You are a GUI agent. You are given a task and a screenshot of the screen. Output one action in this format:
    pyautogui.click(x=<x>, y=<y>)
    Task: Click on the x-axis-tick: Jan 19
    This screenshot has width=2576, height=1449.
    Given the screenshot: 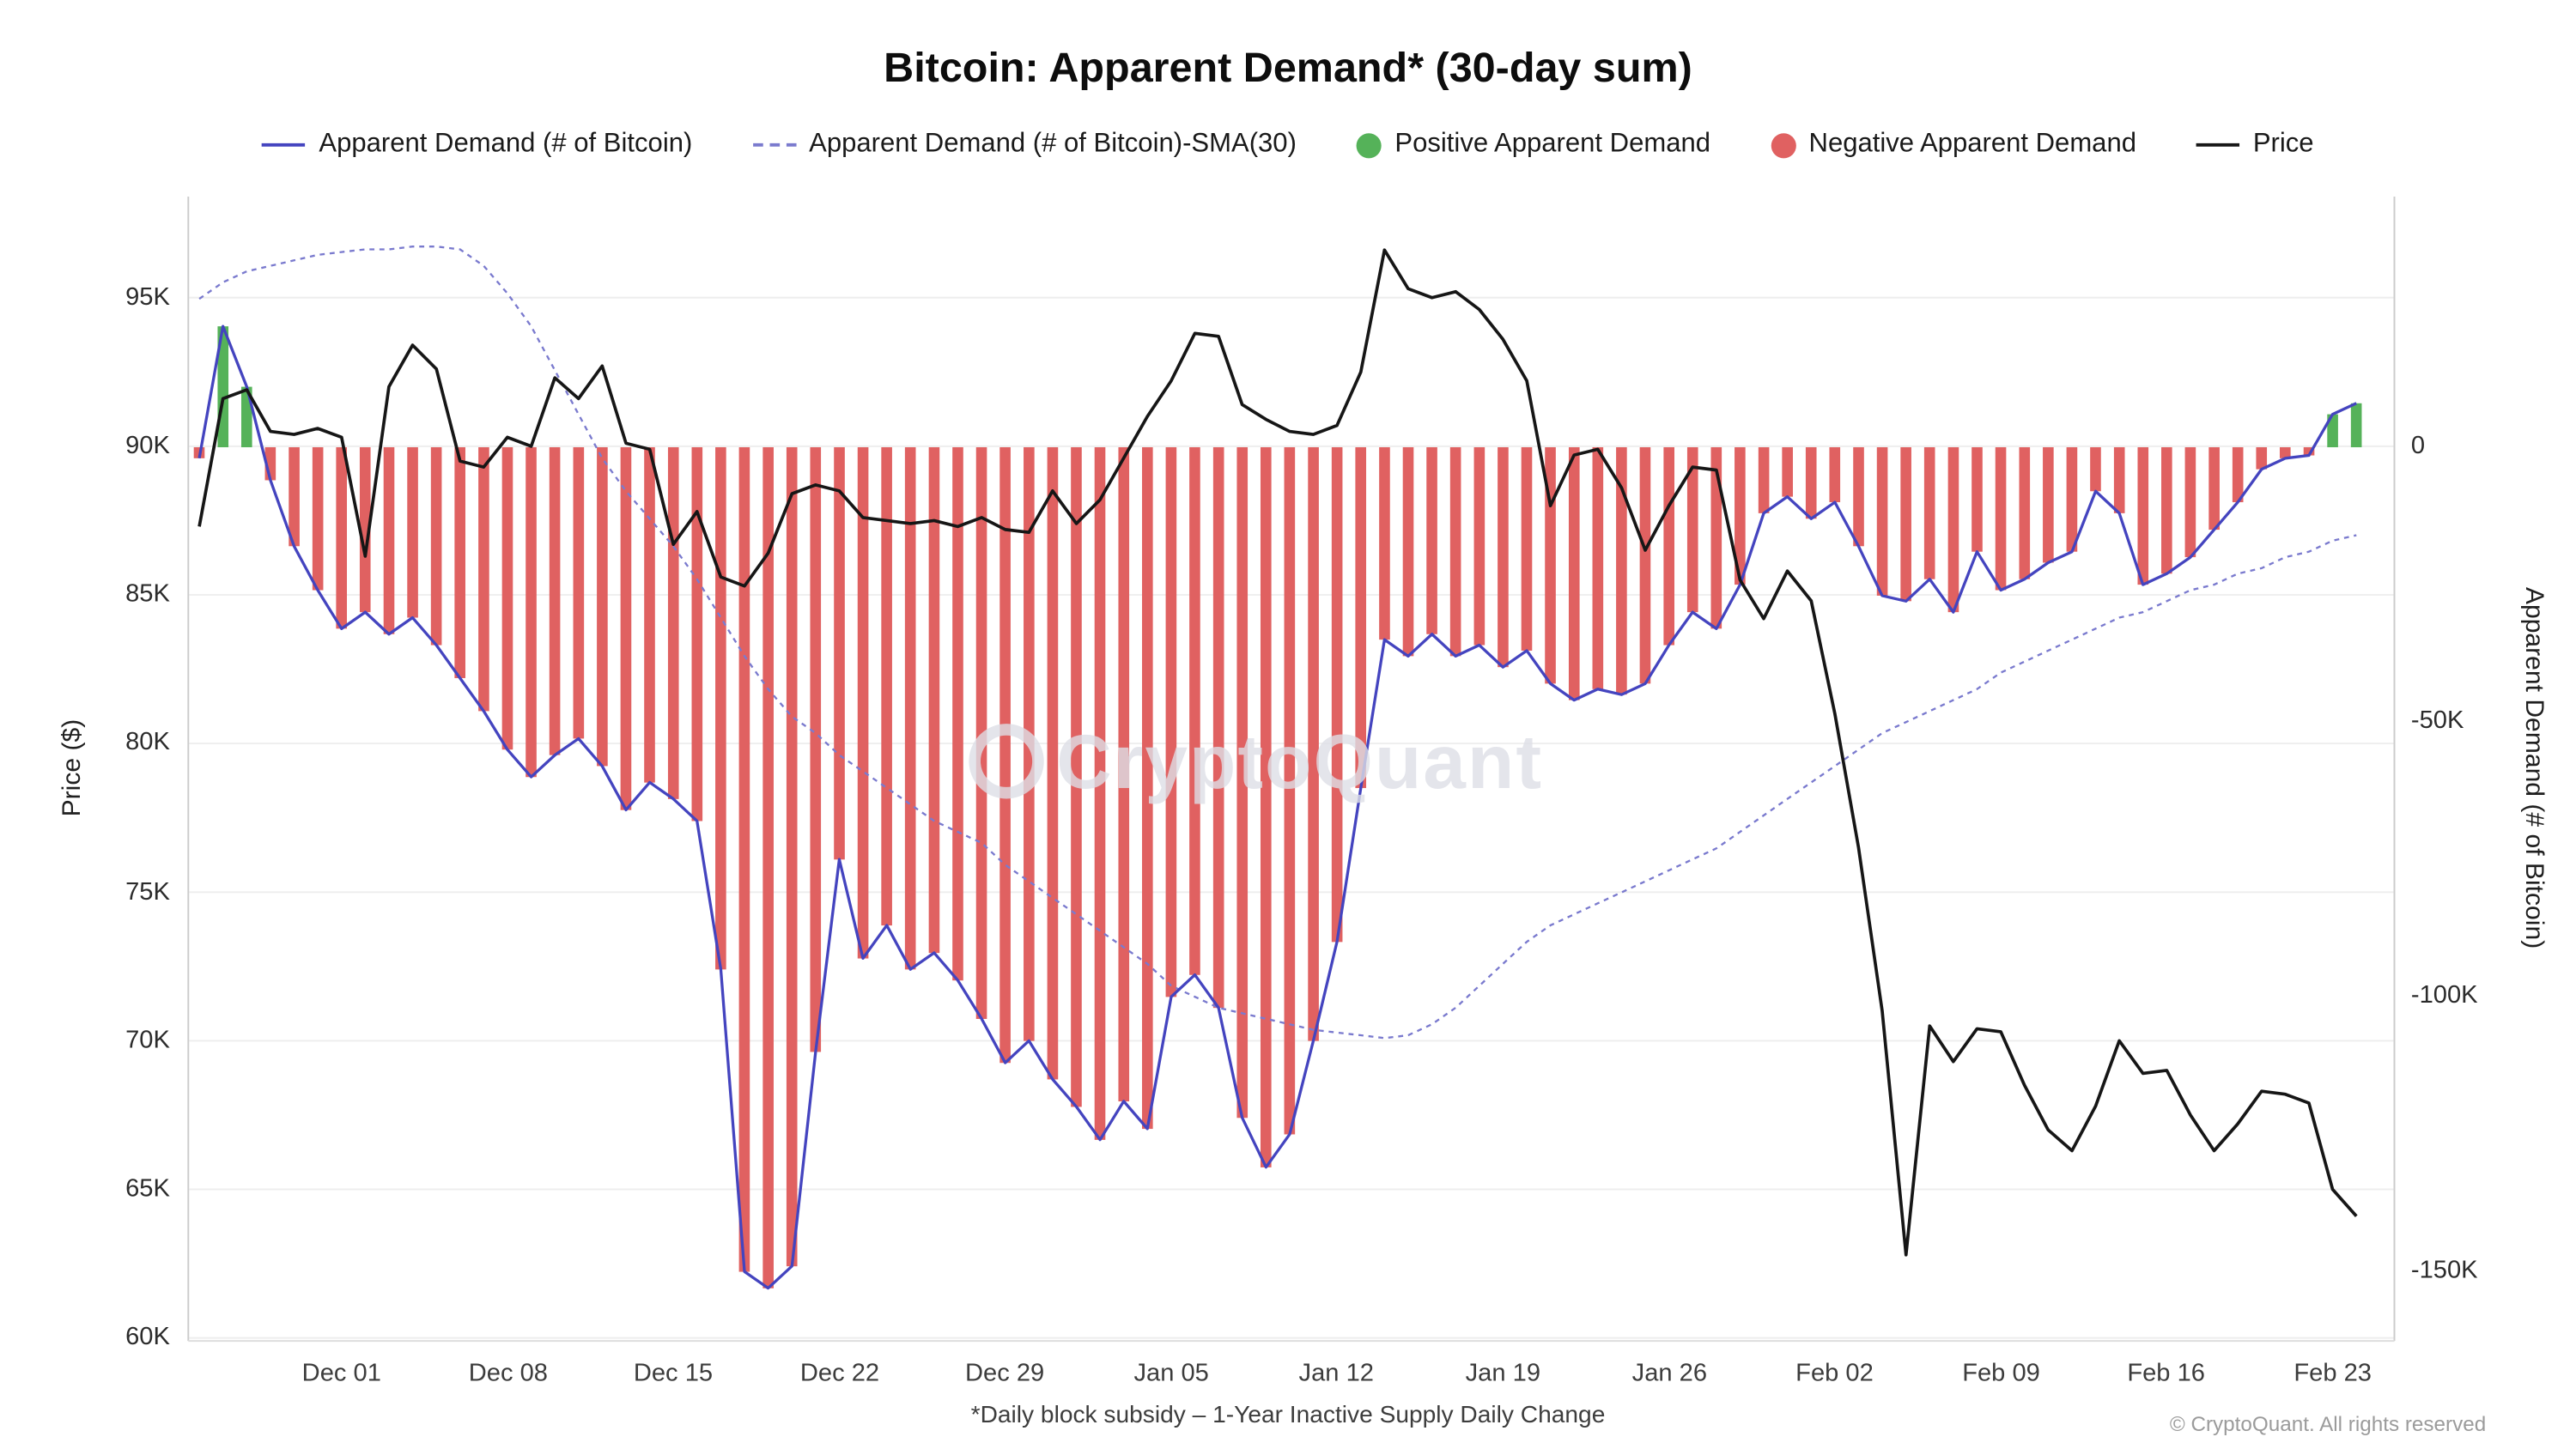 What is the action you would take?
    pyautogui.click(x=1503, y=1373)
    